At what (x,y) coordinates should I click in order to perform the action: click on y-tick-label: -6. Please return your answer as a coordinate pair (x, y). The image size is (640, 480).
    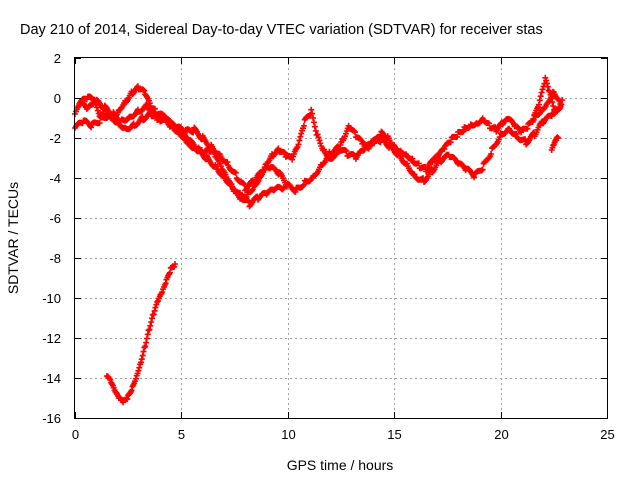
    Looking at the image, I should click on (55, 218).